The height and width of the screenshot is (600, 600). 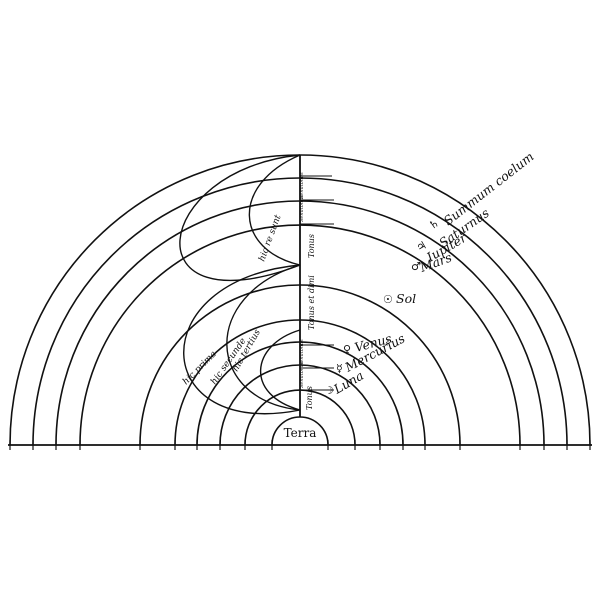 I want to click on saturnus-symbol: ♄, so click(x=434, y=224).